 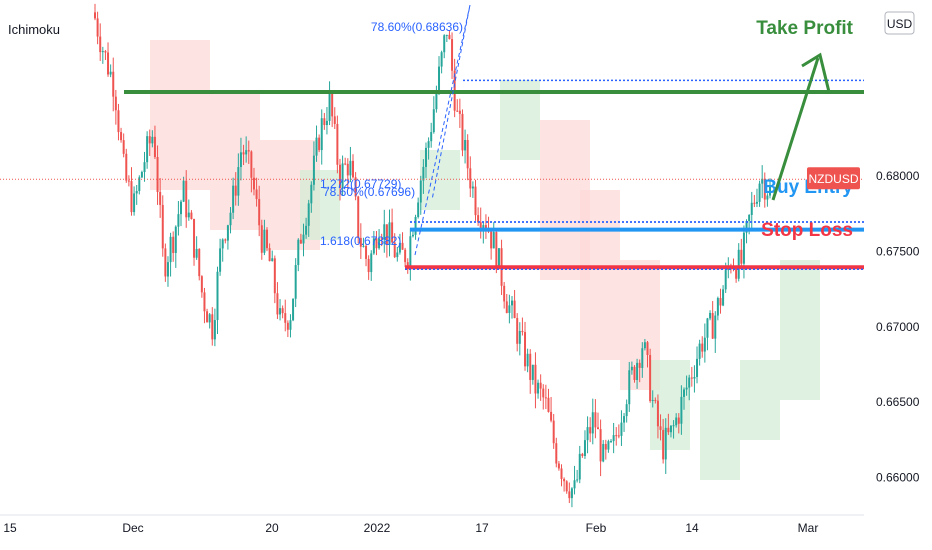 I want to click on price-scale, so click(x=898, y=257).